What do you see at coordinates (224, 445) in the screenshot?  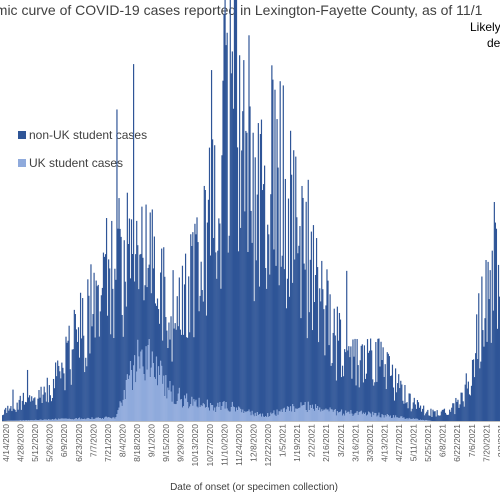 I see `x-tick-label: 11/10/2020` at bounding box center [224, 445].